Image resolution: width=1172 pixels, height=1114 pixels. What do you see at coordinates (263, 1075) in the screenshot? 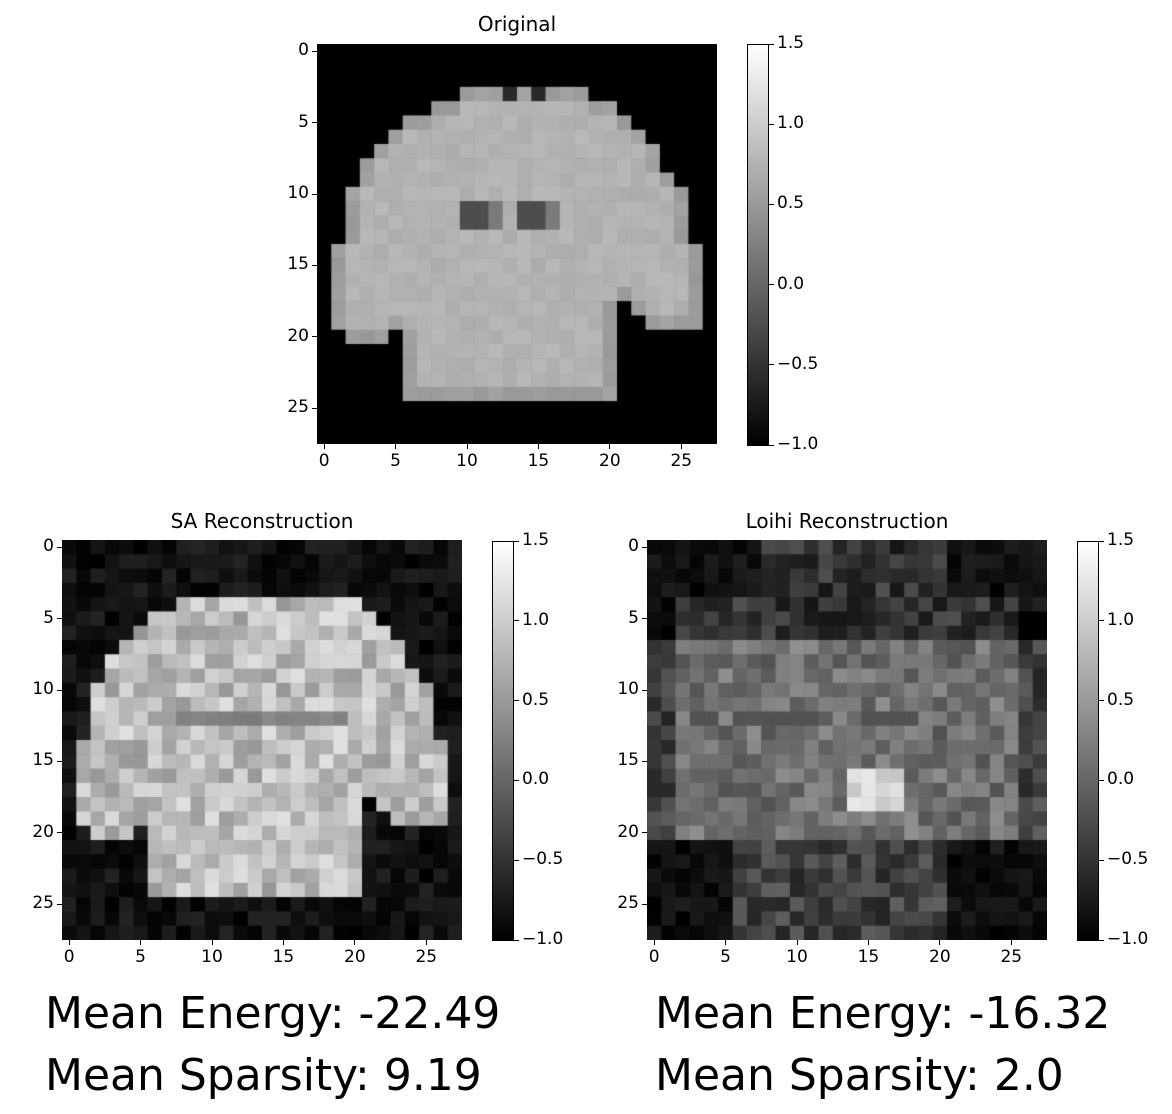
I see `sa-mean-sparsity: Mean Sparsity: 9.19` at bounding box center [263, 1075].